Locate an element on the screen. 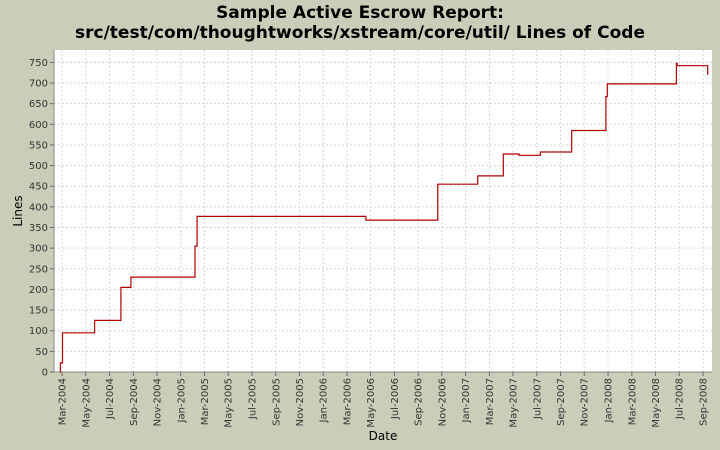 The image size is (720, 450). y-axis-label: Lines is located at coordinates (18, 210).